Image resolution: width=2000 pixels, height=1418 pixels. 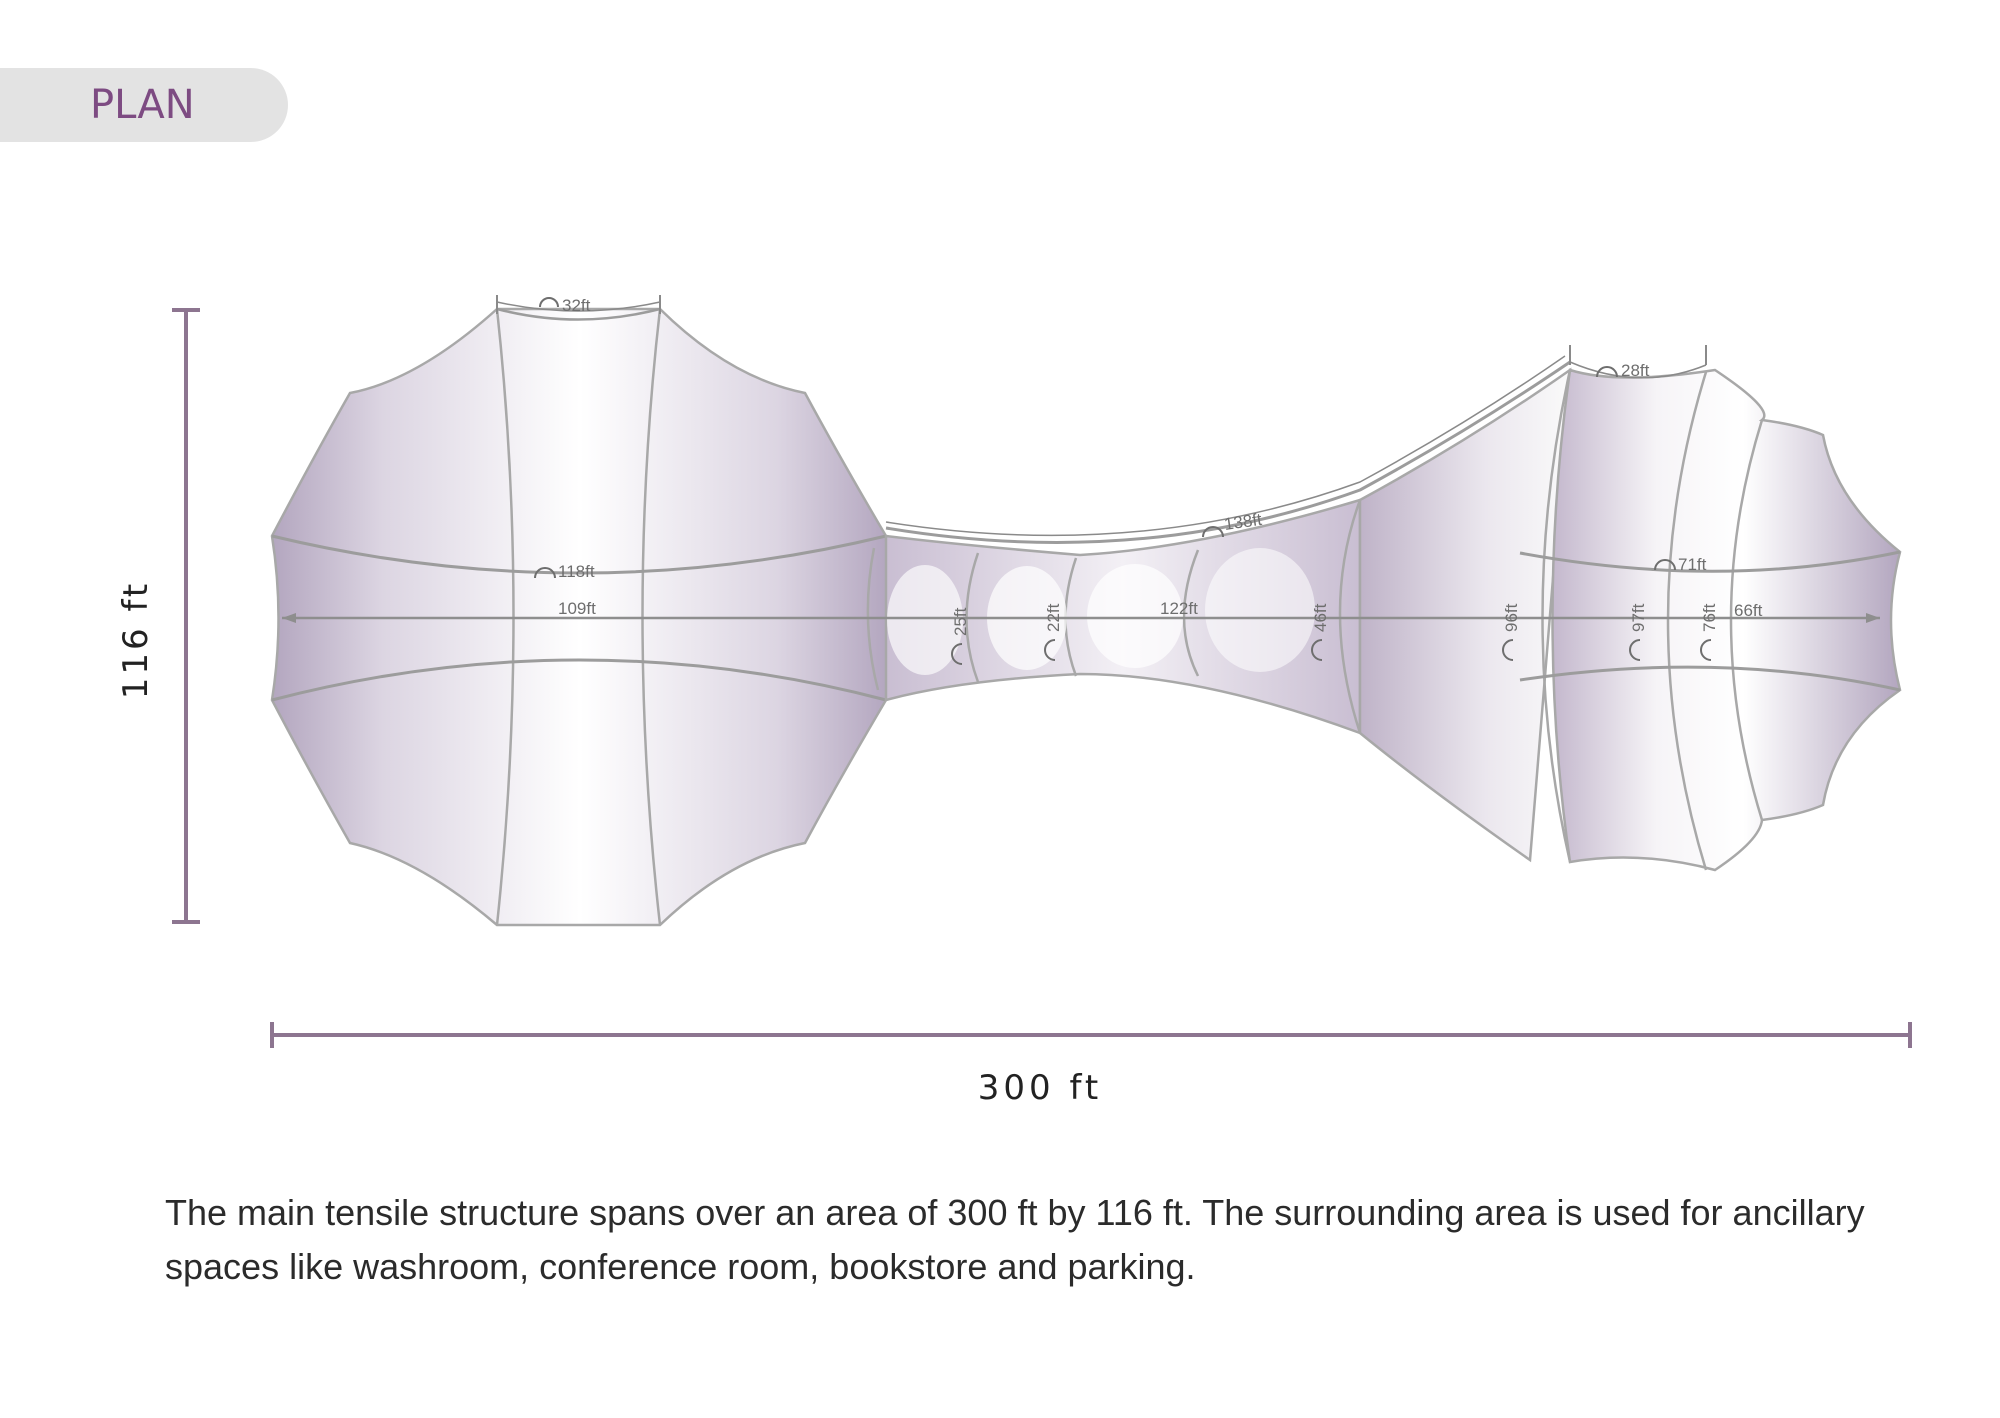 What do you see at coordinates (1709, 617) in the screenshot?
I see `label-section-6: 76ft` at bounding box center [1709, 617].